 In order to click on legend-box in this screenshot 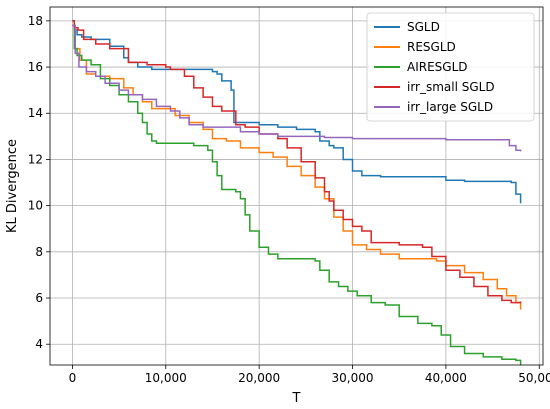, I will do `click(450, 67)`.